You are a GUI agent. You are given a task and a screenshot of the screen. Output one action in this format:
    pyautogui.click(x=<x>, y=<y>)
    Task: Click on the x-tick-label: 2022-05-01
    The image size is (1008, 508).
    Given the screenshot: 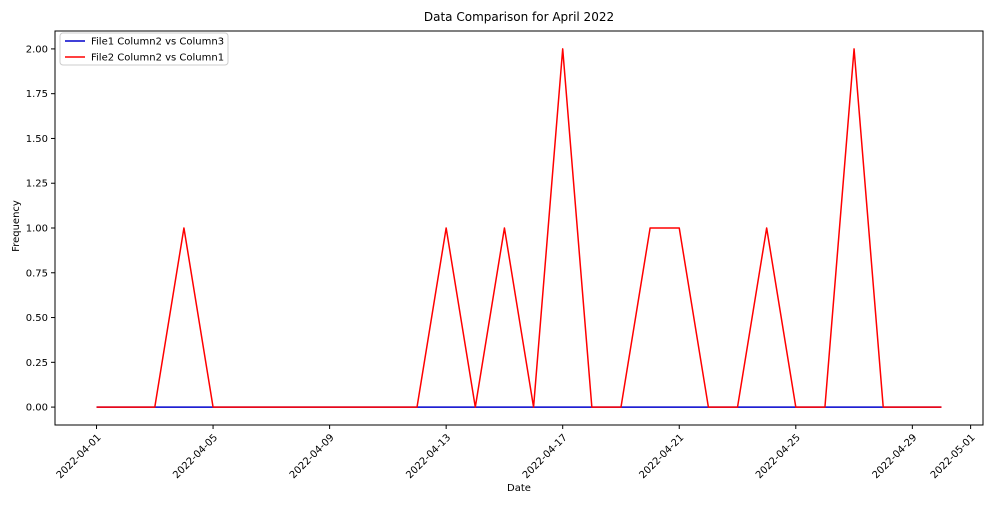 What is the action you would take?
    pyautogui.click(x=953, y=456)
    